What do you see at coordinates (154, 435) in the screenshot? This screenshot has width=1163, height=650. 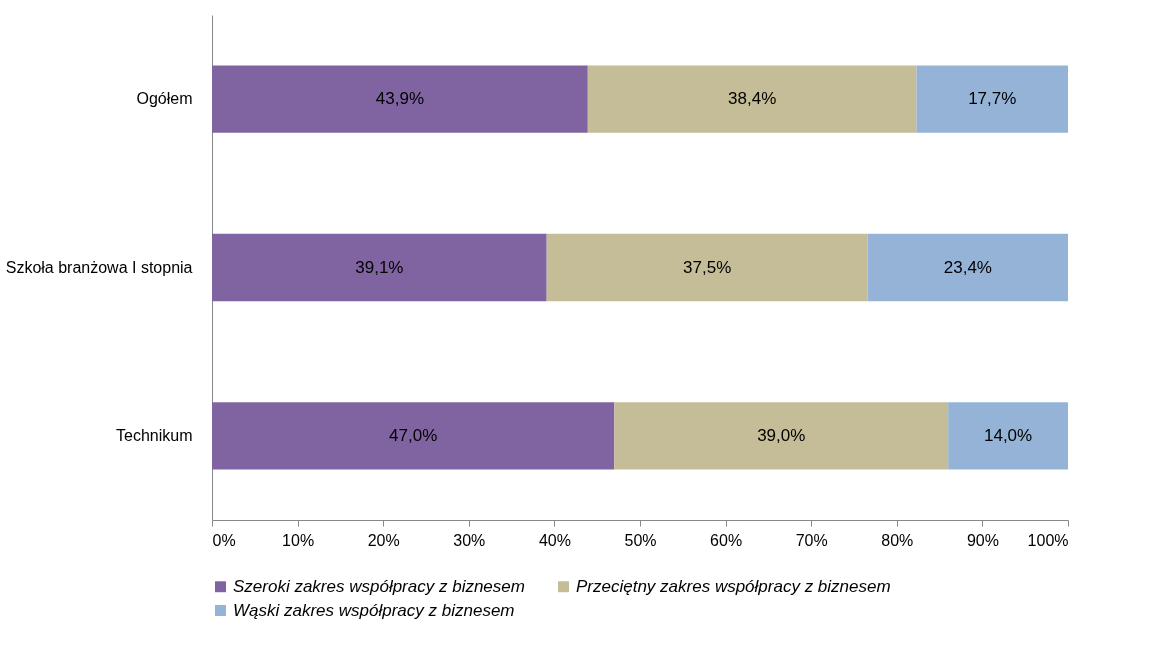 I see `y-tick-label: Technikum` at bounding box center [154, 435].